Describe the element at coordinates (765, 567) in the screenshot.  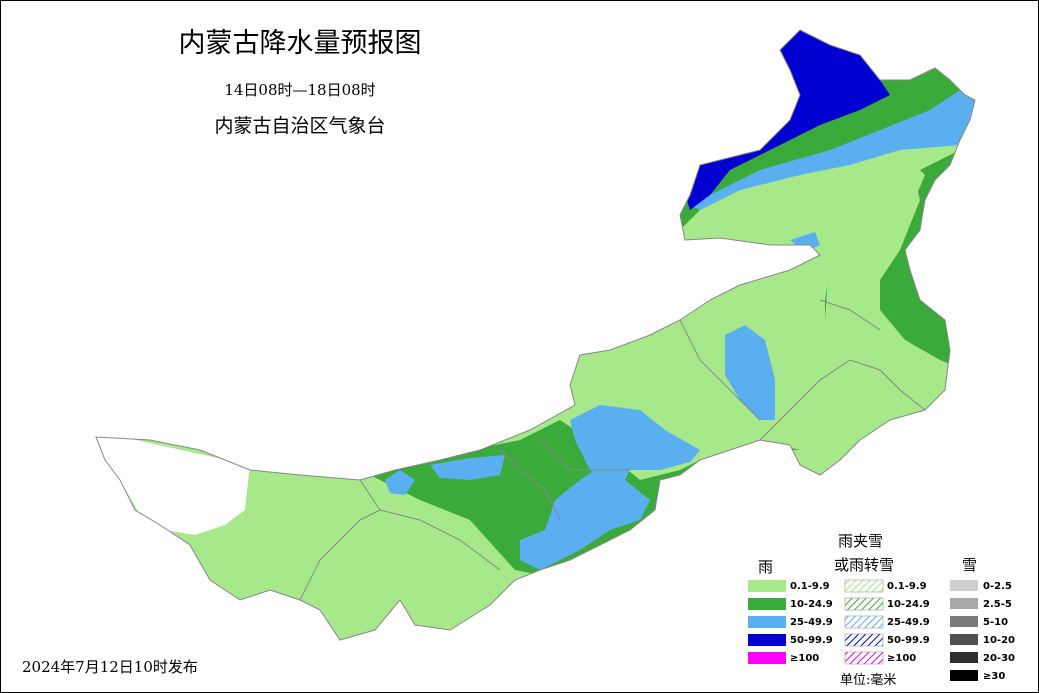
I see `legend-rain-title: 雨` at that location.